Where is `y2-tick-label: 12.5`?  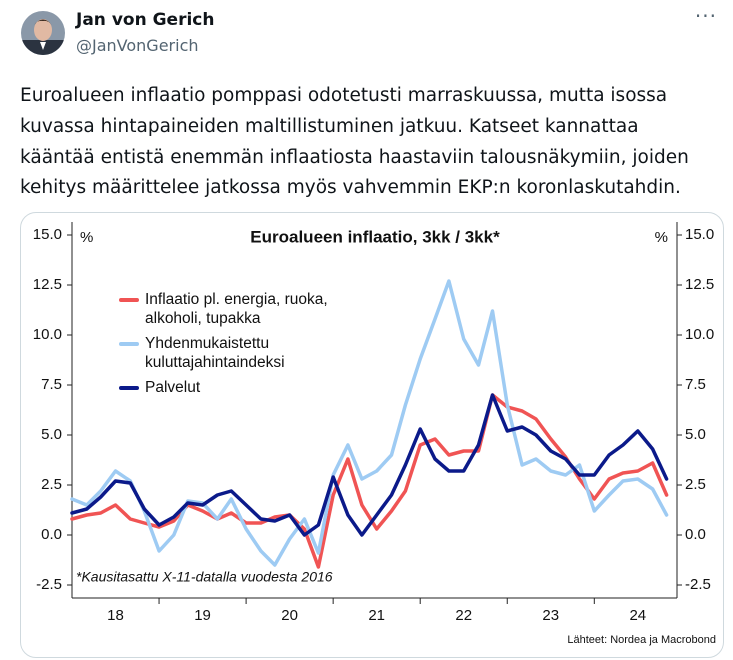 y2-tick-label: 12.5 is located at coordinates (699, 284).